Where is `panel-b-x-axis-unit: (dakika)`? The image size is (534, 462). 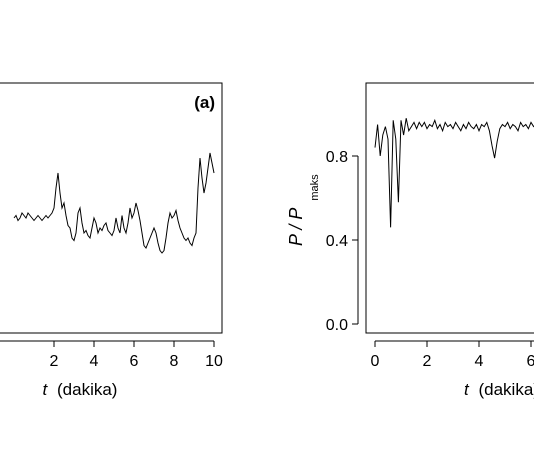 panel-b-x-axis-unit: (dakika) is located at coordinates (506, 389).